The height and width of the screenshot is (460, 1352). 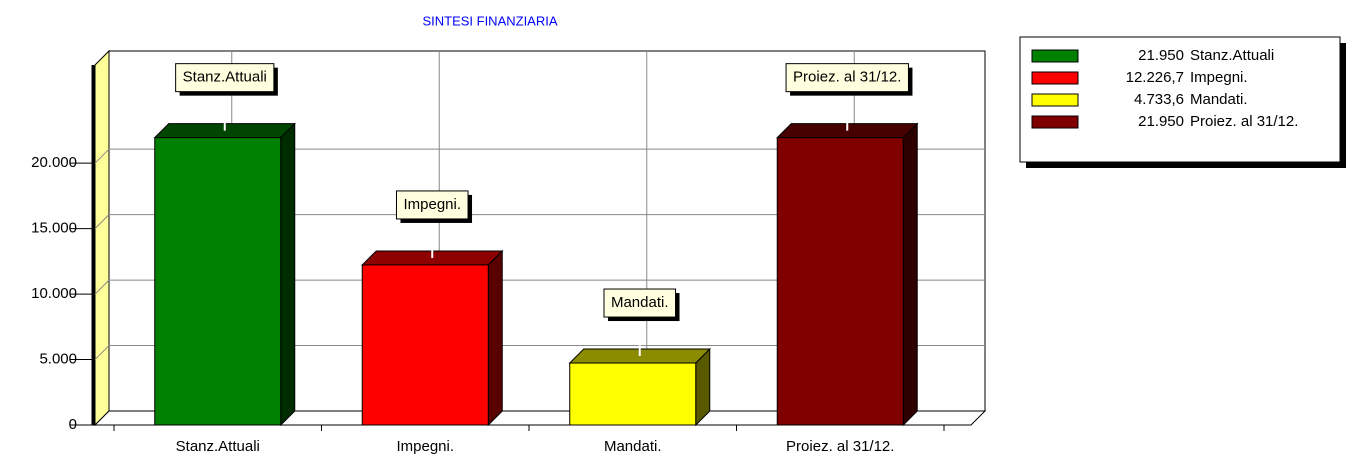 I want to click on y-tick-label: 5.000, so click(x=58, y=359).